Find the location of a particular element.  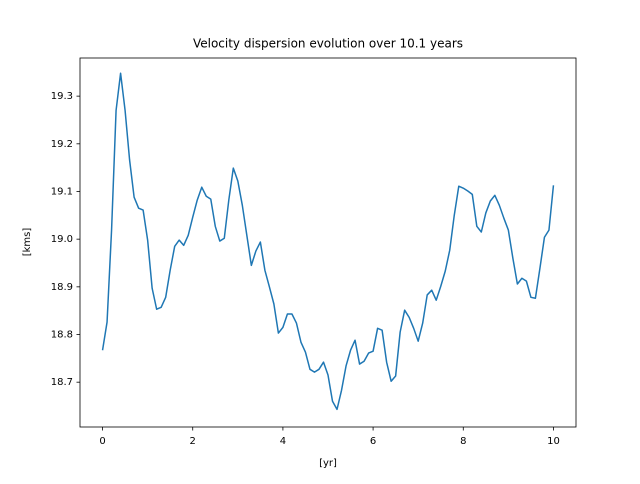

y-tick-label: 18.7 is located at coordinates (62, 382).